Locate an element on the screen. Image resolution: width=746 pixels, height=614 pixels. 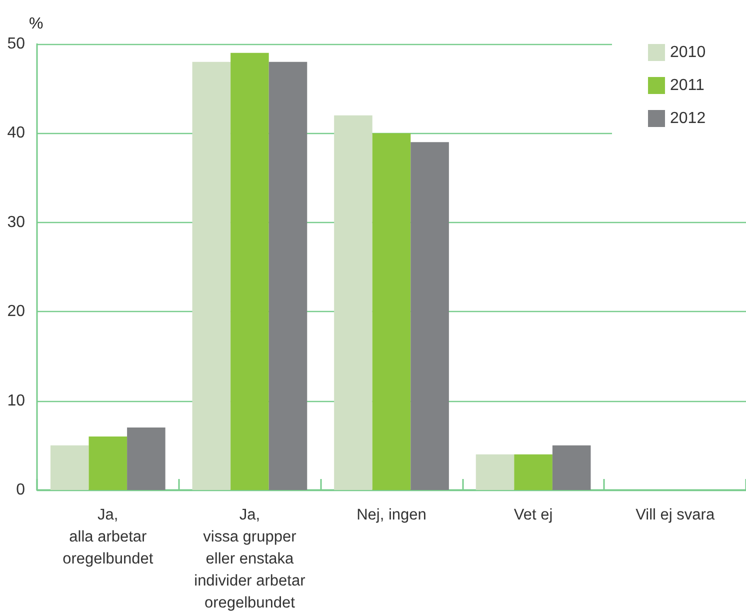
x-tick-label: Vill ej svara is located at coordinates (675, 515).